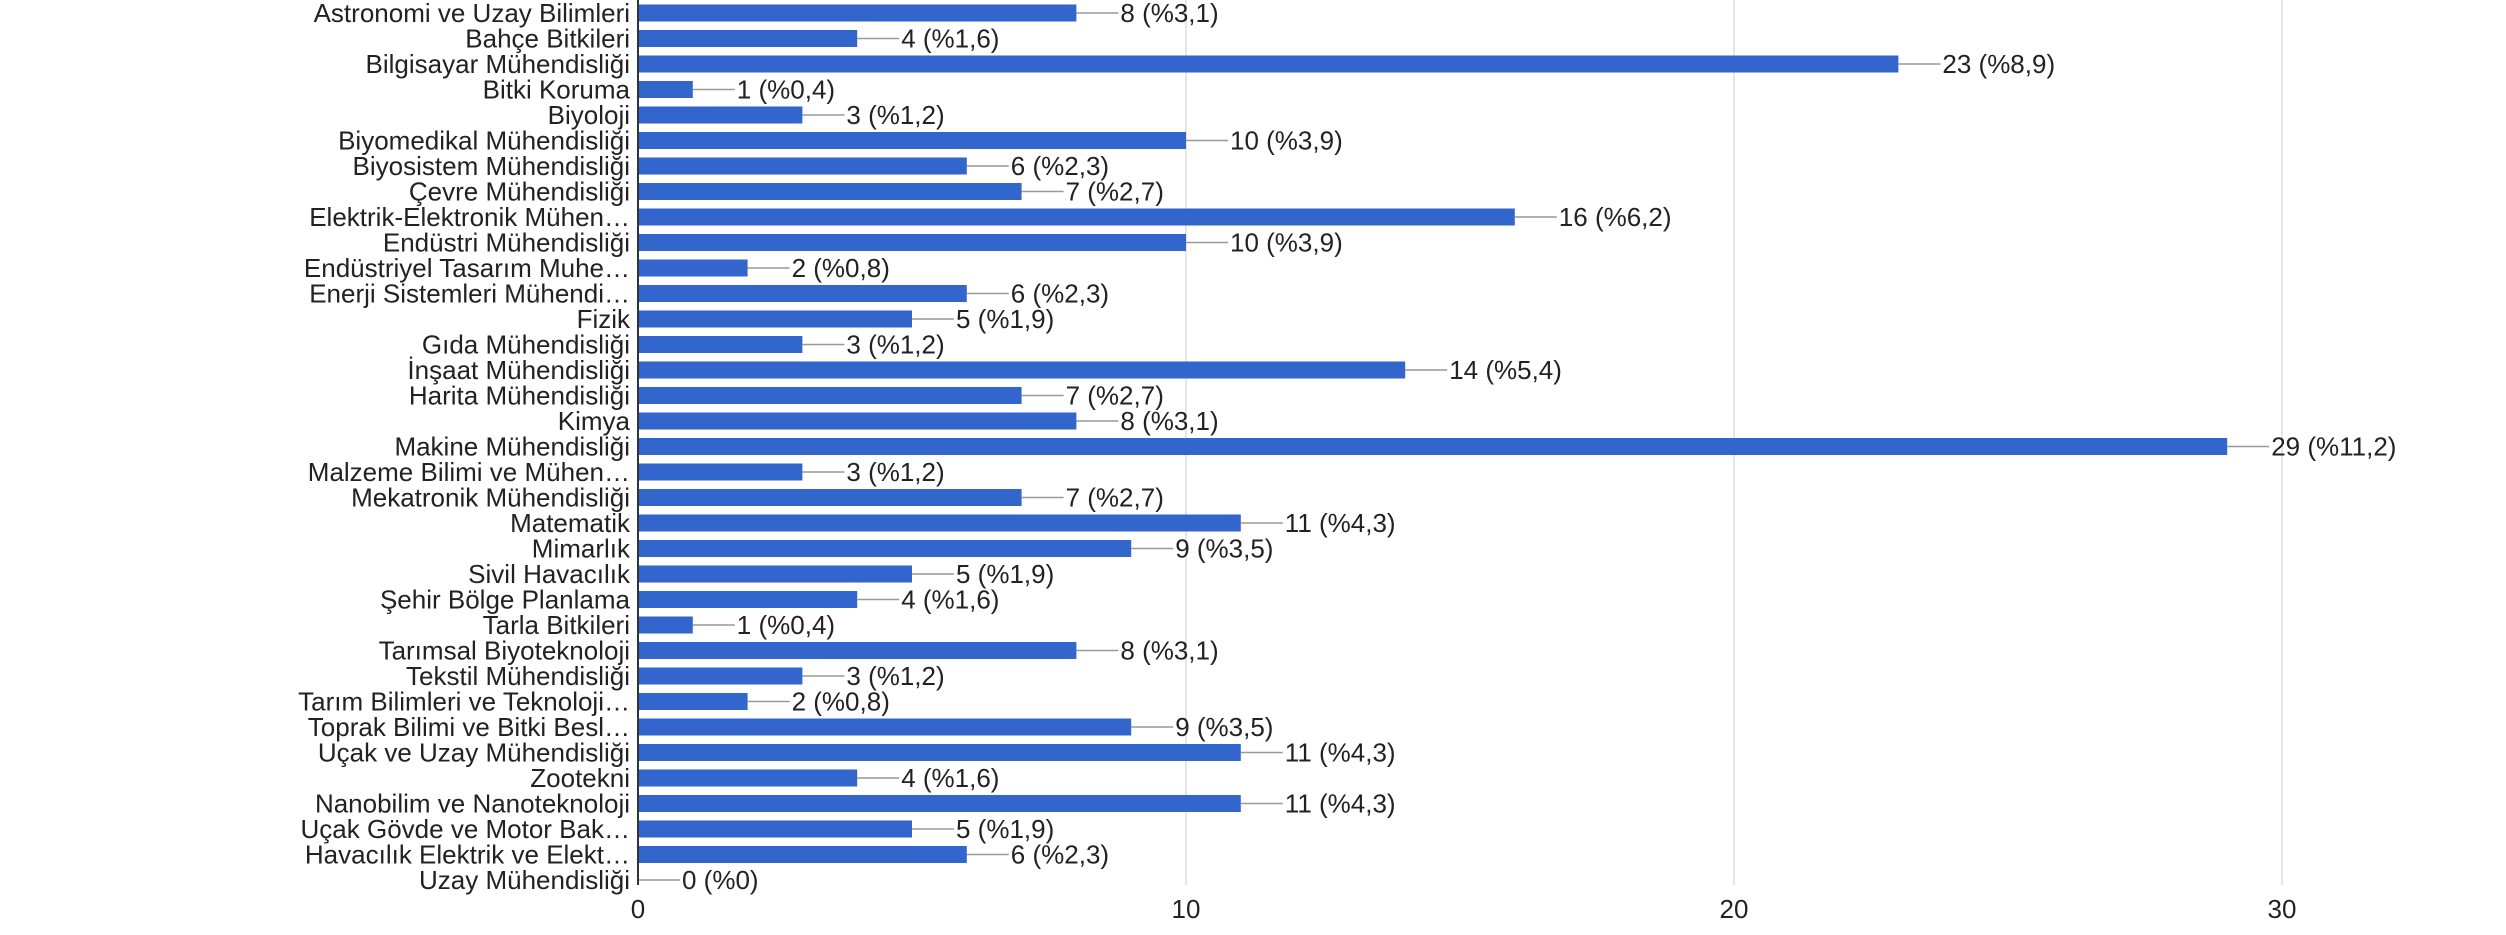 This screenshot has height=935, width=2506. Describe the element at coordinates (1505, 370) in the screenshot. I see `data-label: 14 (%5,4)` at that location.